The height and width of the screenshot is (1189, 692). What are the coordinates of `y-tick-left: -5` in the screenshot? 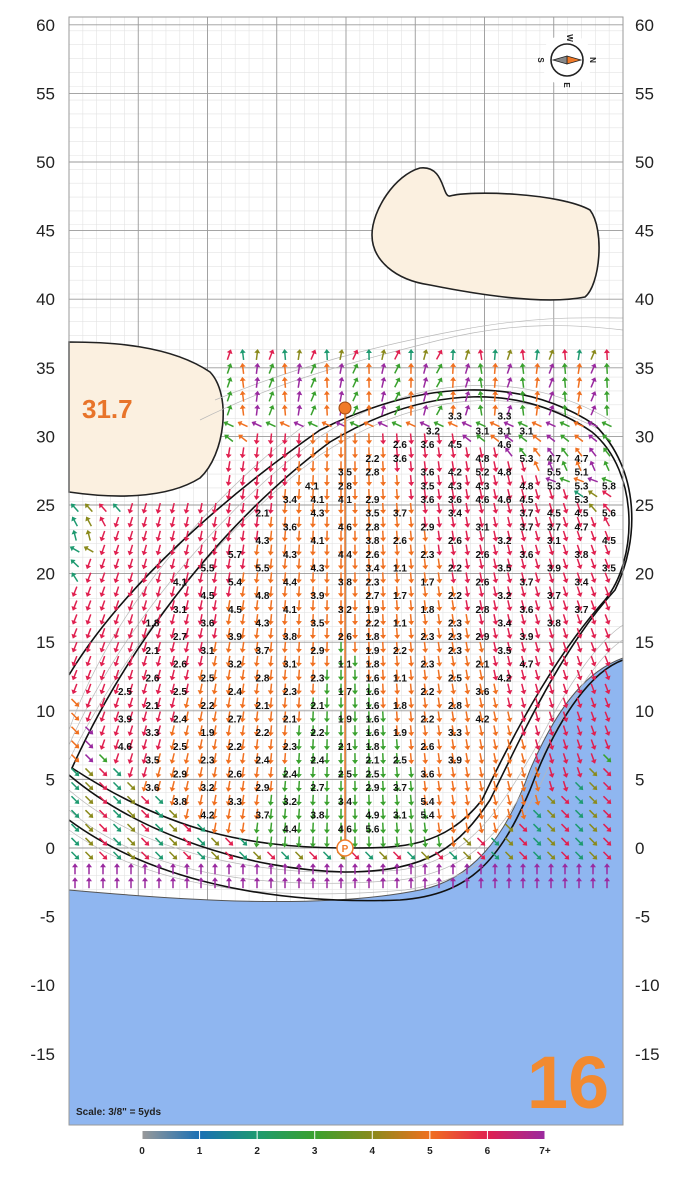 It's located at (47, 917).